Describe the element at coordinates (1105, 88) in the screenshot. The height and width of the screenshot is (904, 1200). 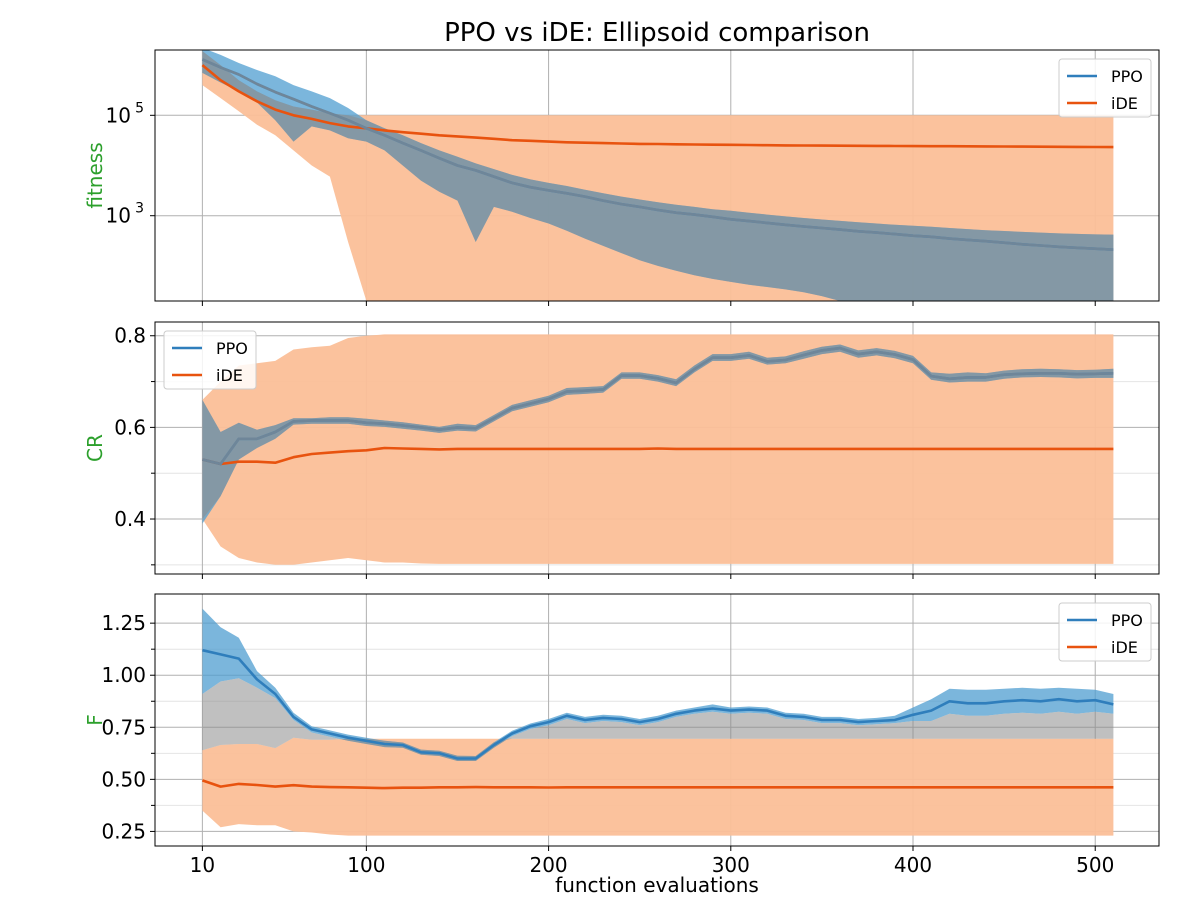
I see `legend-fitness: PPO iDE` at that location.